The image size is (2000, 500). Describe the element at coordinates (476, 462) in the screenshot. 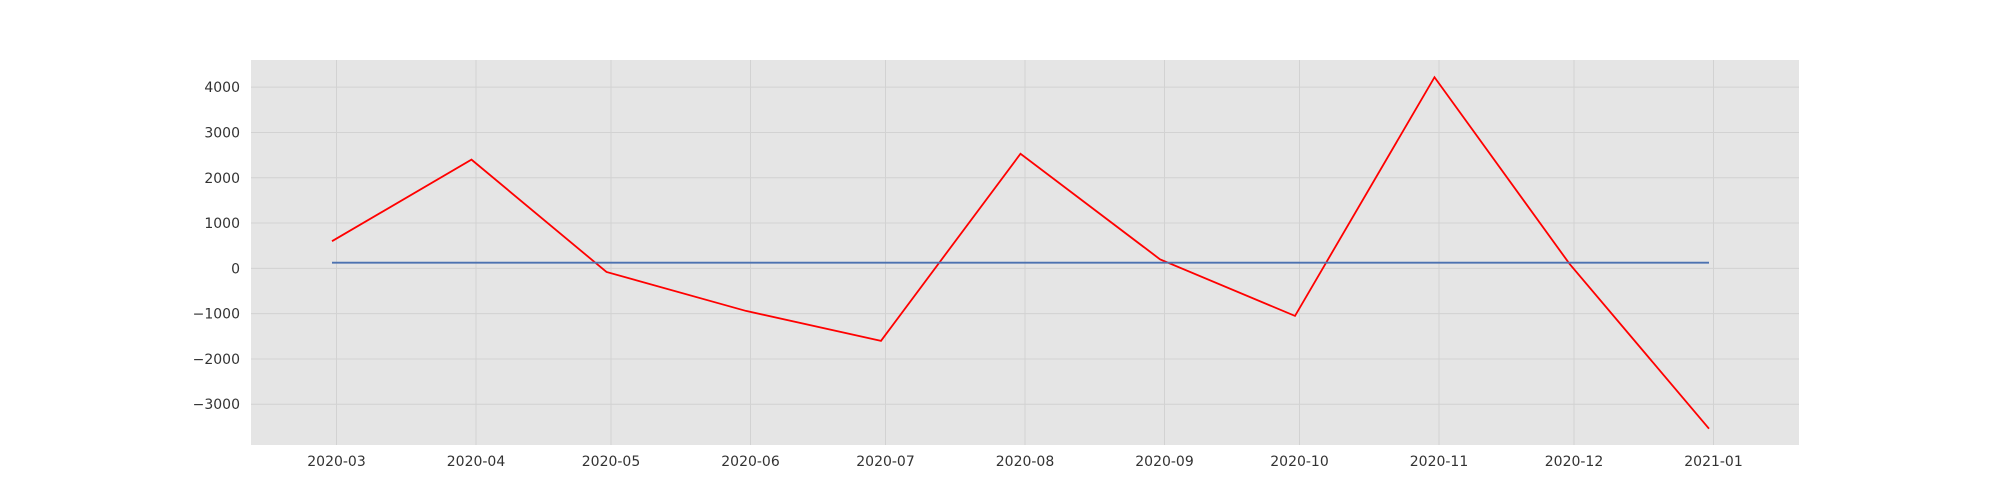

I see `x-tick-label: 2020-04` at that location.